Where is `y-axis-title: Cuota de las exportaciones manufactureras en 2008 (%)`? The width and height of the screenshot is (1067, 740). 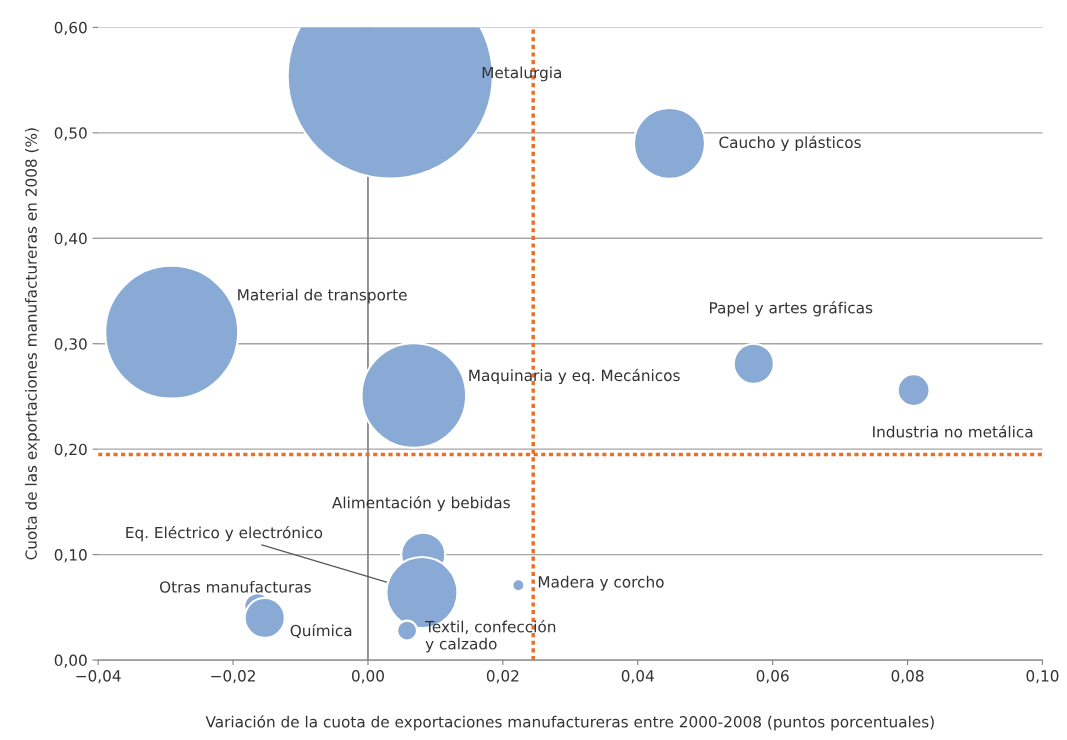
y-axis-title: Cuota de las exportaciones manufactureras en 2008 (%) is located at coordinates (32, 344).